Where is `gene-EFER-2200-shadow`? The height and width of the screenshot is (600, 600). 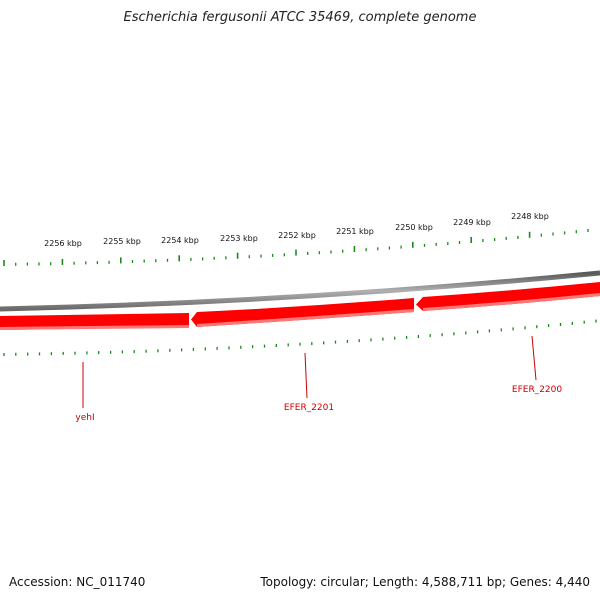
gene-EFER-2200-shadow is located at coordinates (511, 302).